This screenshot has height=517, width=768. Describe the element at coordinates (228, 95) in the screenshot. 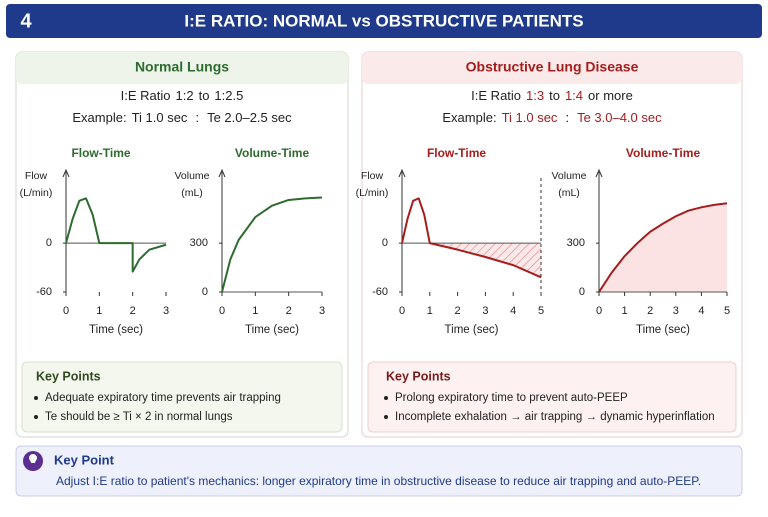

I see `text-part: 1:2.5` at that location.